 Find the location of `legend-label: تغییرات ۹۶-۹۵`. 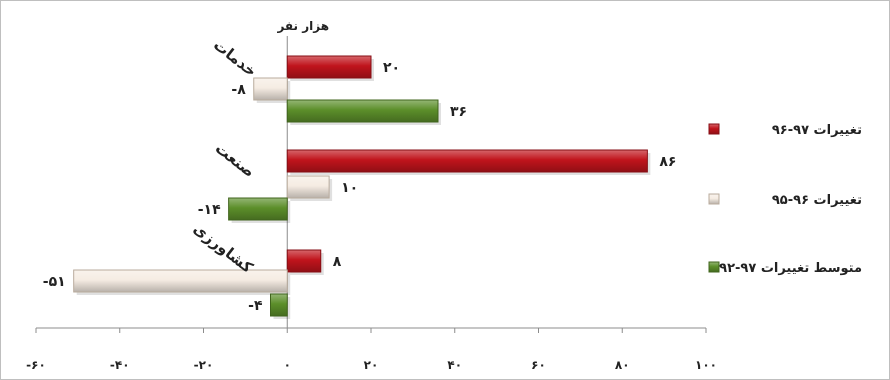

legend-label: تغییرات ۹۶-۹۵ is located at coordinates (817, 200).